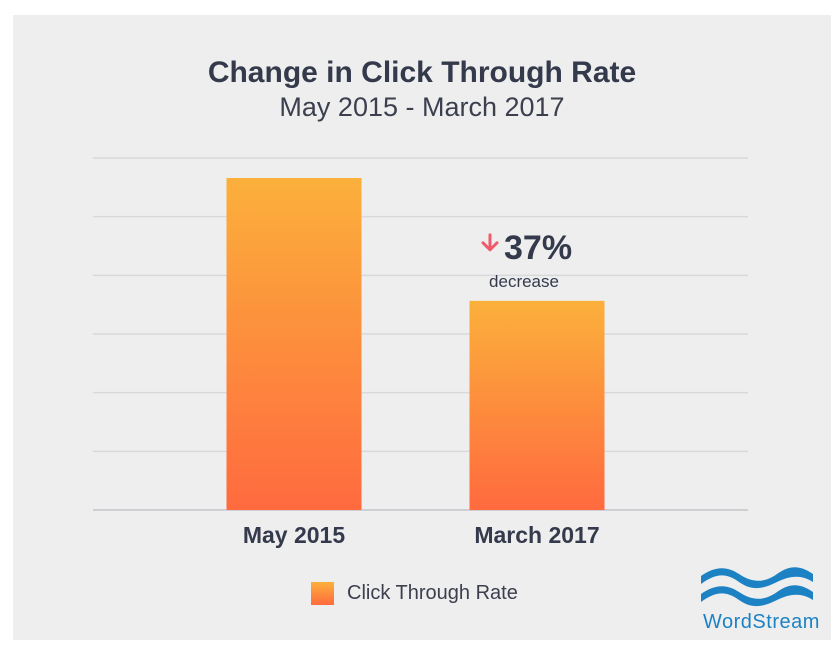 The height and width of the screenshot is (655, 840). I want to click on bar-march-2017, so click(537, 405).